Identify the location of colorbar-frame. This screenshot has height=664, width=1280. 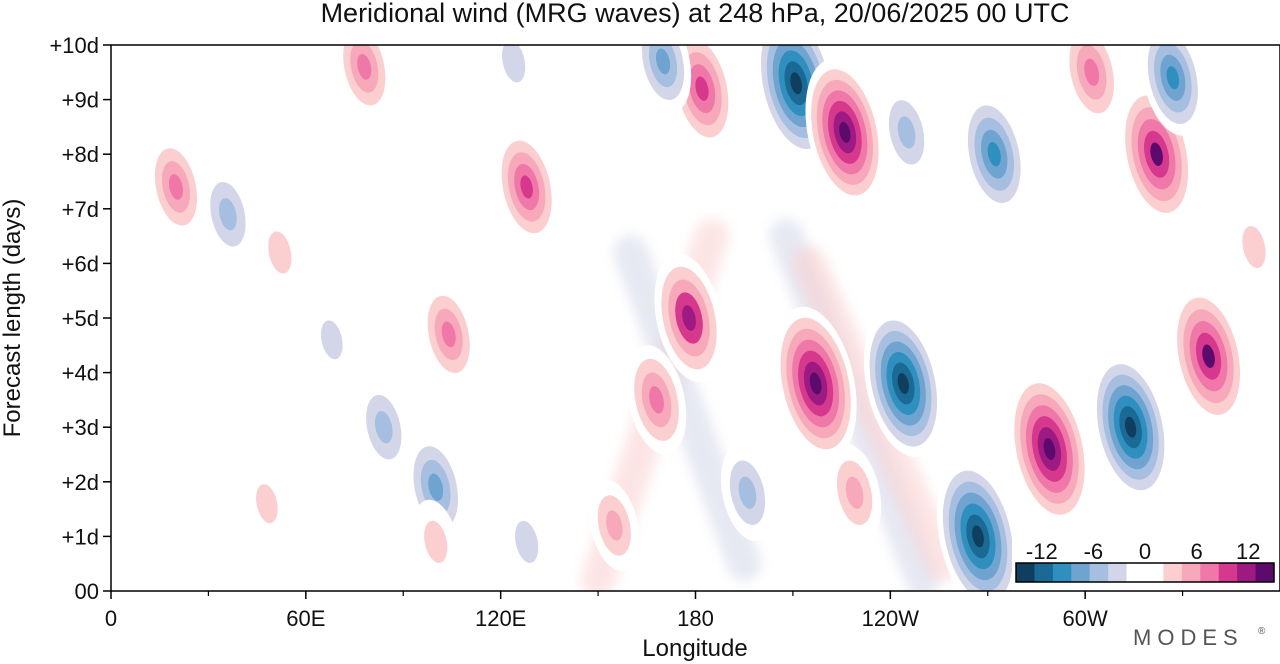
(1145, 572).